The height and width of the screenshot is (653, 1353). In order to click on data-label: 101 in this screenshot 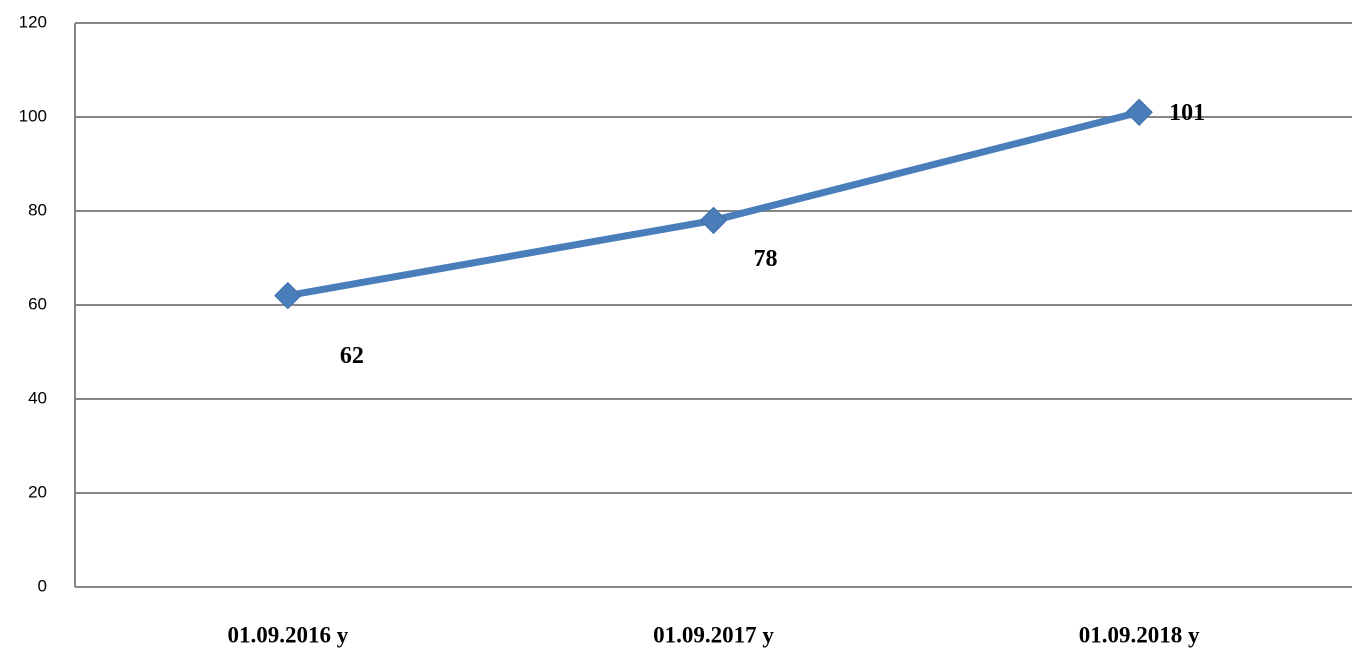, I will do `click(1187, 113)`.